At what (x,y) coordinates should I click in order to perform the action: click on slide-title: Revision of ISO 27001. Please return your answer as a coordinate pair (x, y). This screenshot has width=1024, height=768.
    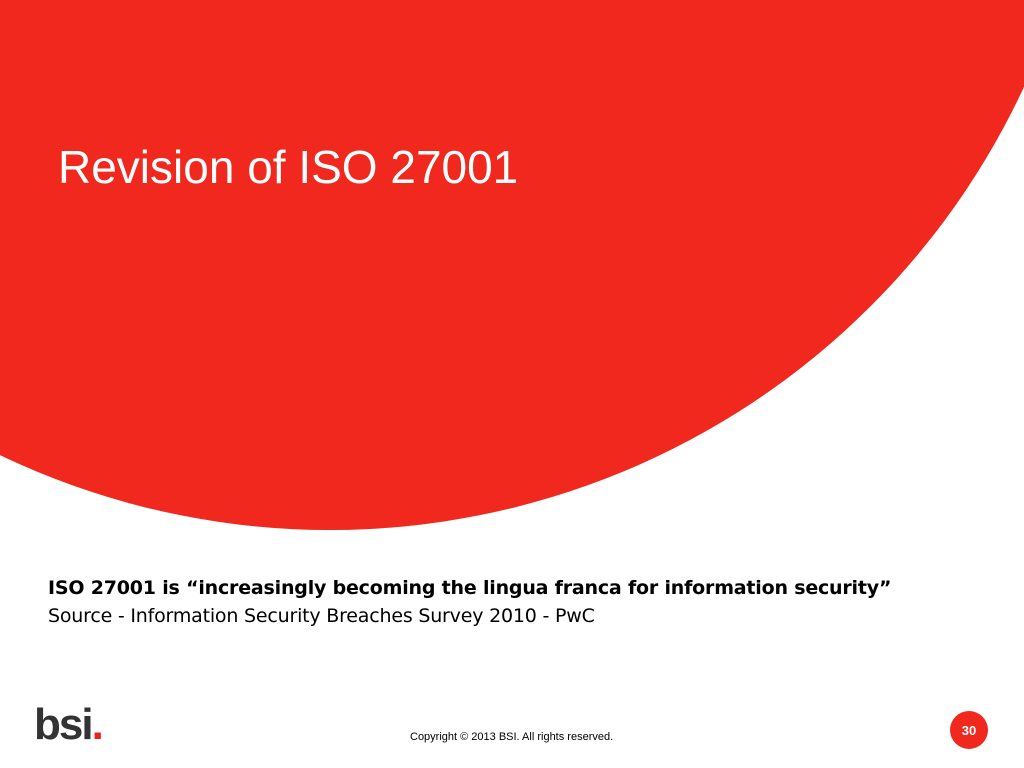
    Looking at the image, I should click on (288, 167).